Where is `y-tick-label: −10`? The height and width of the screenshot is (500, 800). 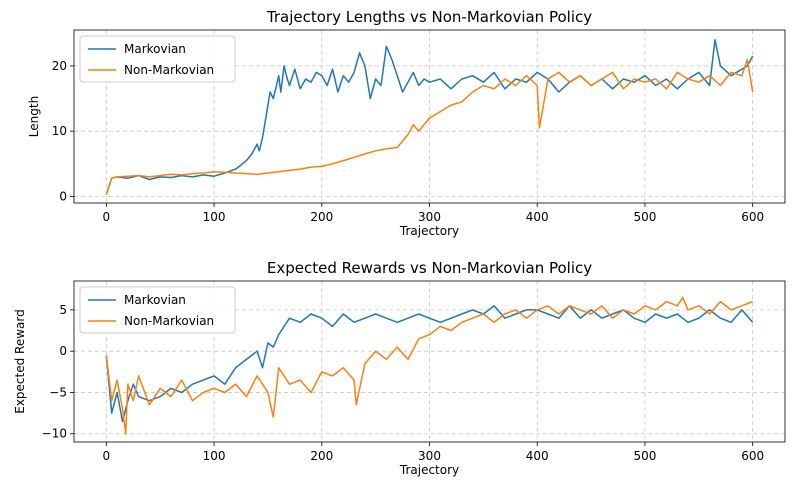 y-tick-label: −10 is located at coordinates (54, 434).